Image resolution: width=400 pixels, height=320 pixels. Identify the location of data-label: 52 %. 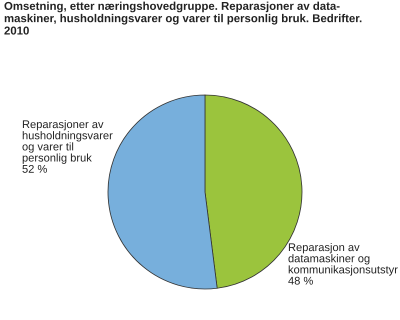
(34, 168).